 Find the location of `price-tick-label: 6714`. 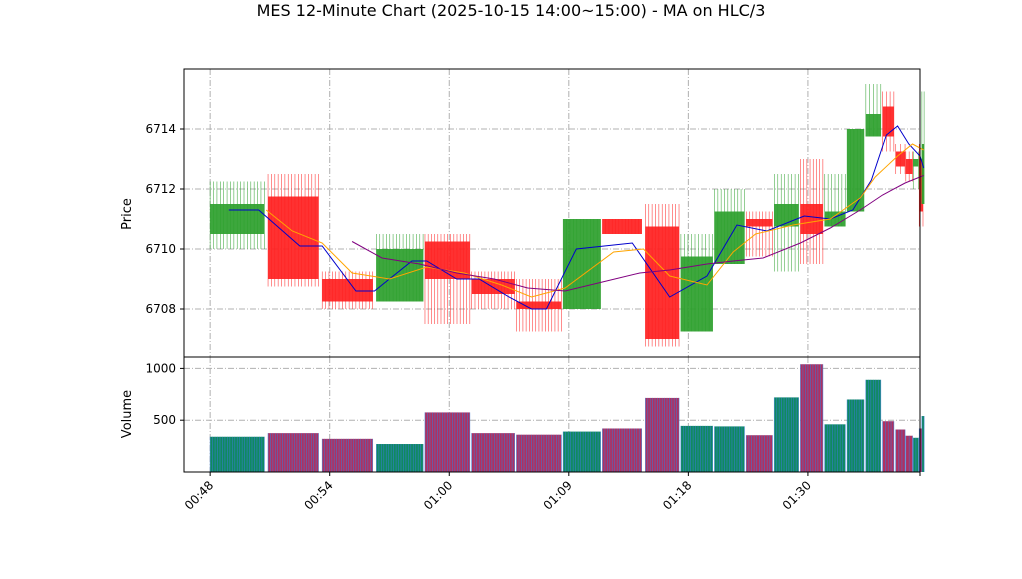

price-tick-label: 6714 is located at coordinates (160, 129).